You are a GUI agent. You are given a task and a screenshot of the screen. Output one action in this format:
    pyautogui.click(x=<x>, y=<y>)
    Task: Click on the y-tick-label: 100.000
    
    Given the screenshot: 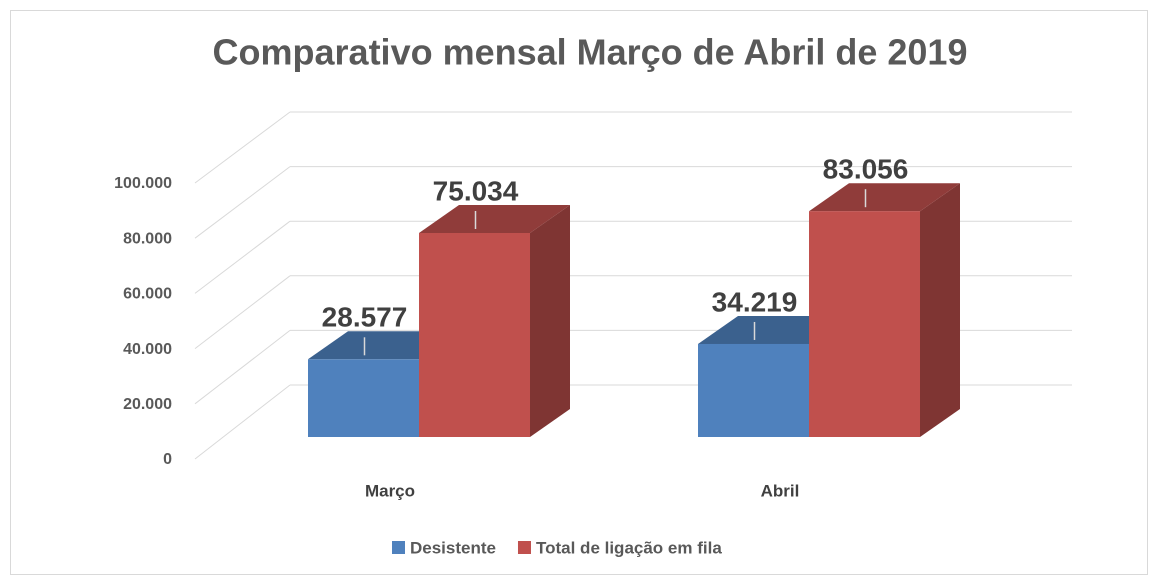 What is the action you would take?
    pyautogui.click(x=143, y=183)
    